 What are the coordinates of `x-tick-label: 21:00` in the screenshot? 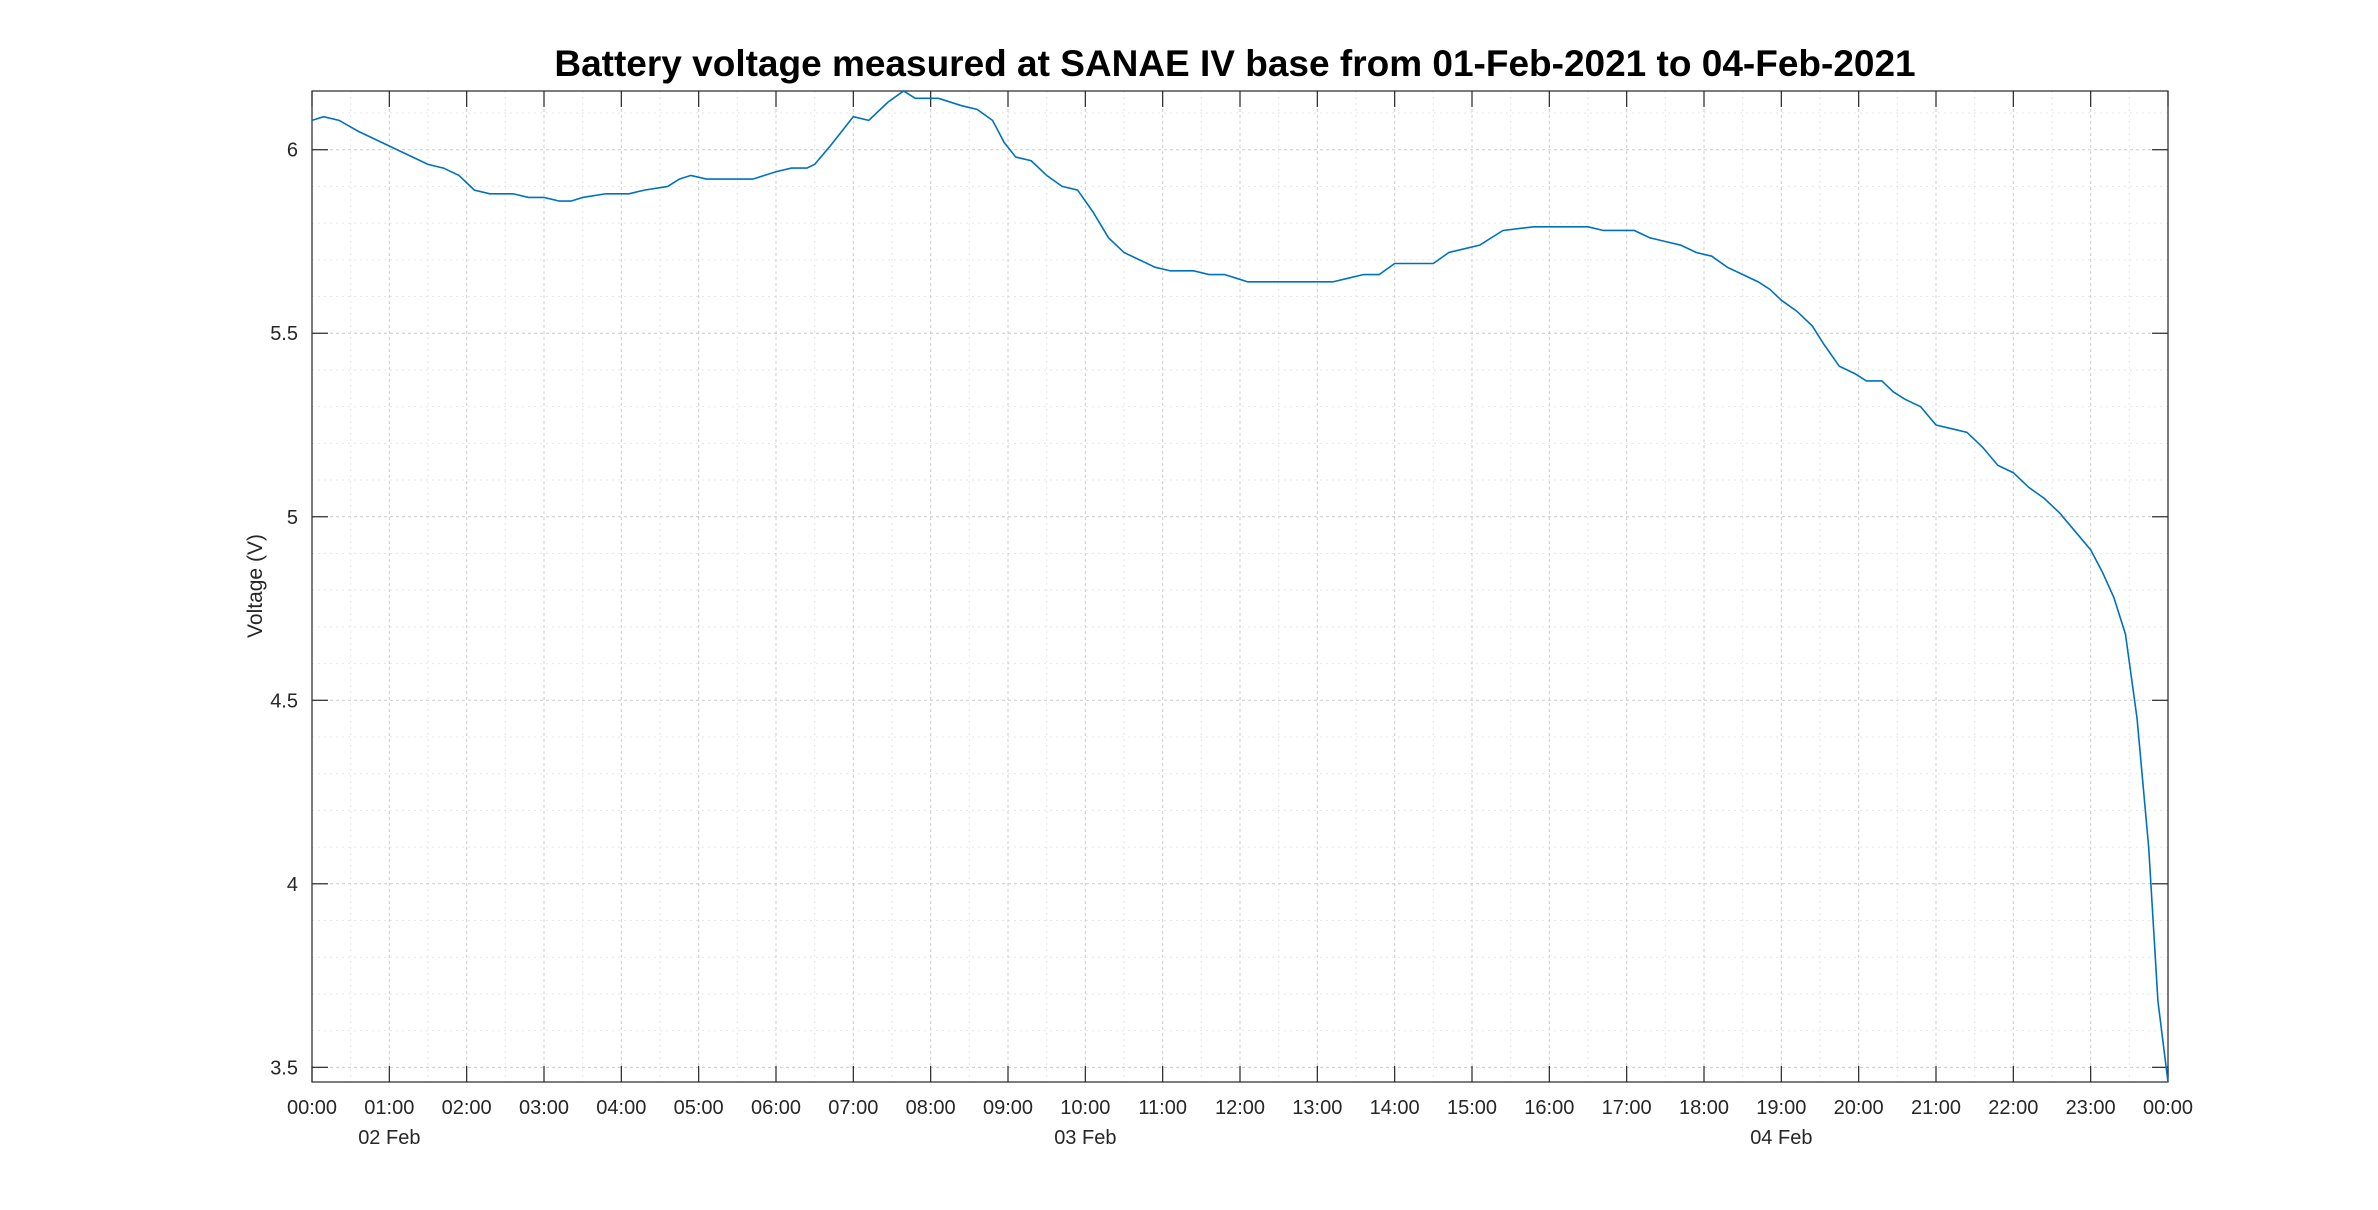 It's located at (1936, 1108).